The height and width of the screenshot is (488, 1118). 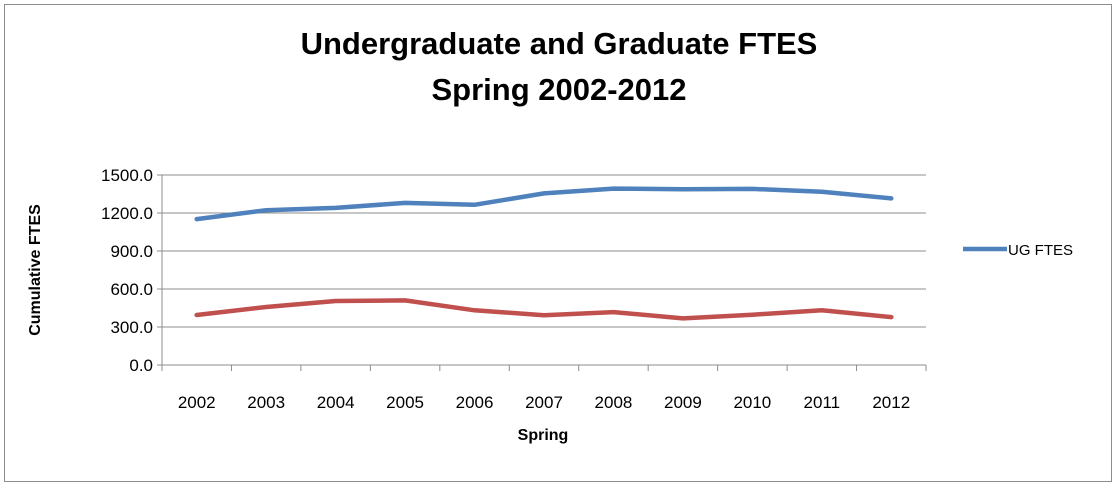 I want to click on y-tick-label: 1500.0, so click(x=127, y=175).